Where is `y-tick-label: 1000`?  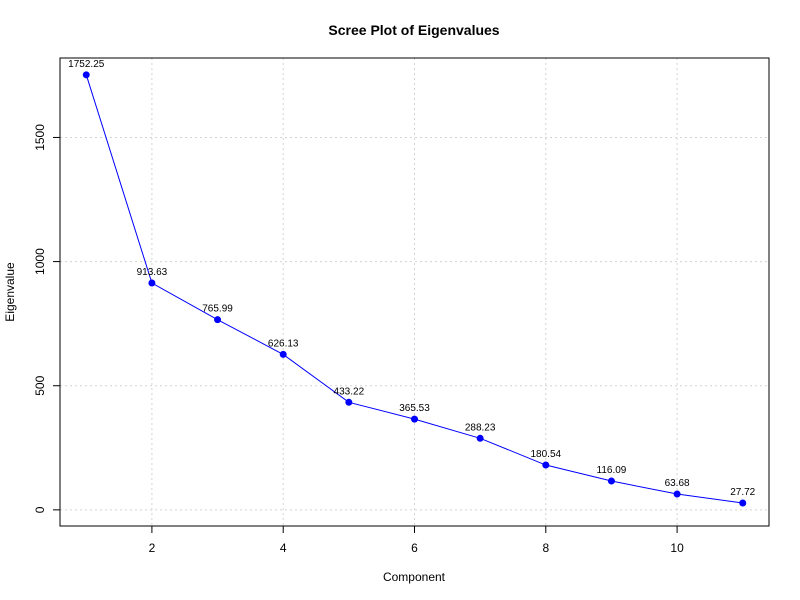
y-tick-label: 1000 is located at coordinates (40, 261).